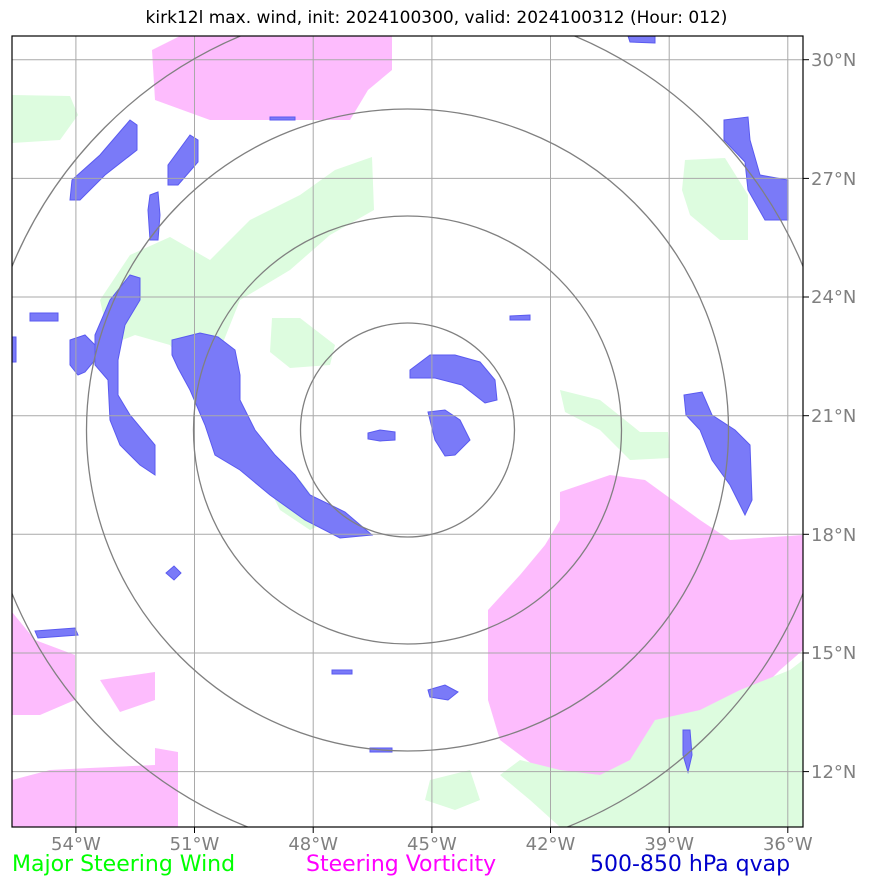 This screenshot has height=891, width=873. Describe the element at coordinates (690, 864) in the screenshot. I see `legend-qvap: 500-850 hPa qvap` at that location.